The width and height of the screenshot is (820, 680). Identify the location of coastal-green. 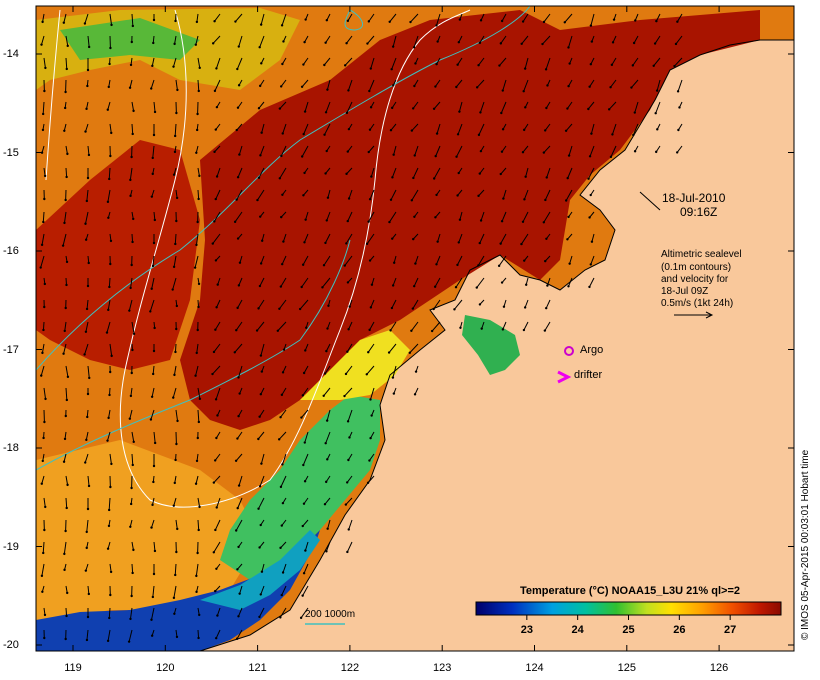
(300, 487).